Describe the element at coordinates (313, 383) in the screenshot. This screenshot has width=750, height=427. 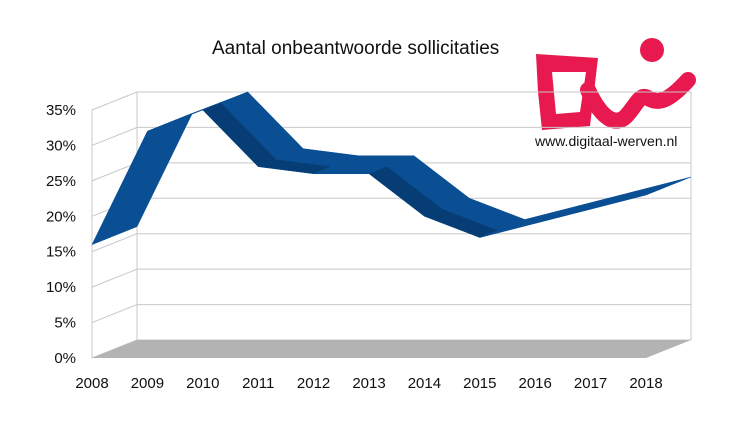
I see `x-tick-label: 2012` at that location.